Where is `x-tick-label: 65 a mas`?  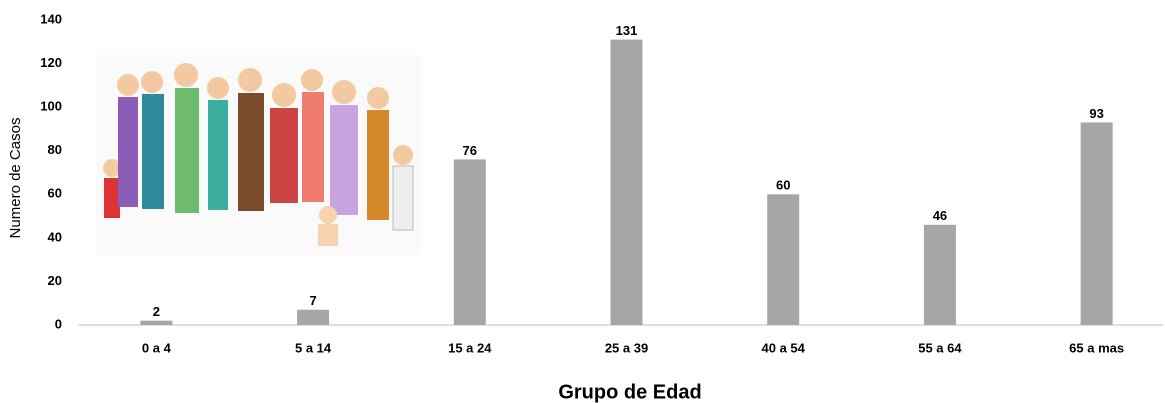
x-tick-label: 65 a mas is located at coordinates (1096, 347).